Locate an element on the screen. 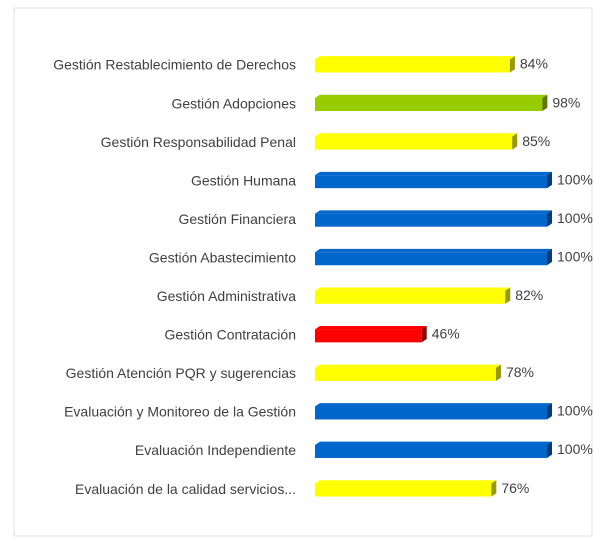  y-tick-label: Gestión Administrativa is located at coordinates (226, 296).